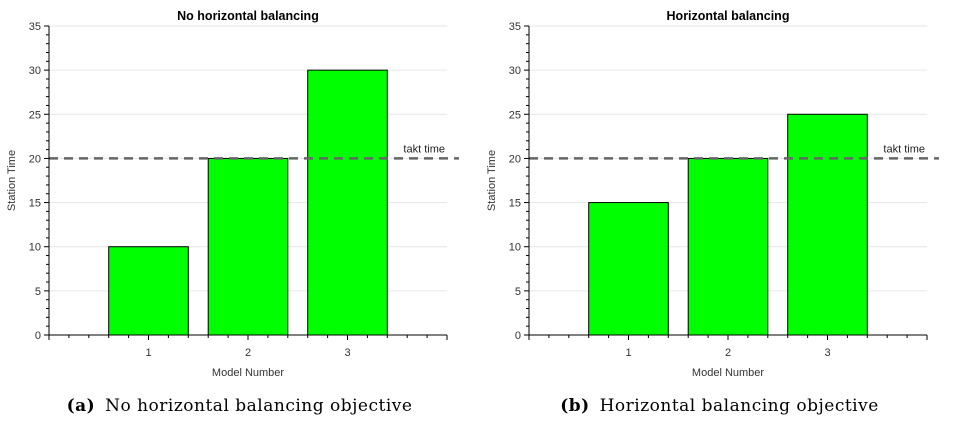  I want to click on caption-b: (b) Horizontal balancing objective, so click(719, 406).